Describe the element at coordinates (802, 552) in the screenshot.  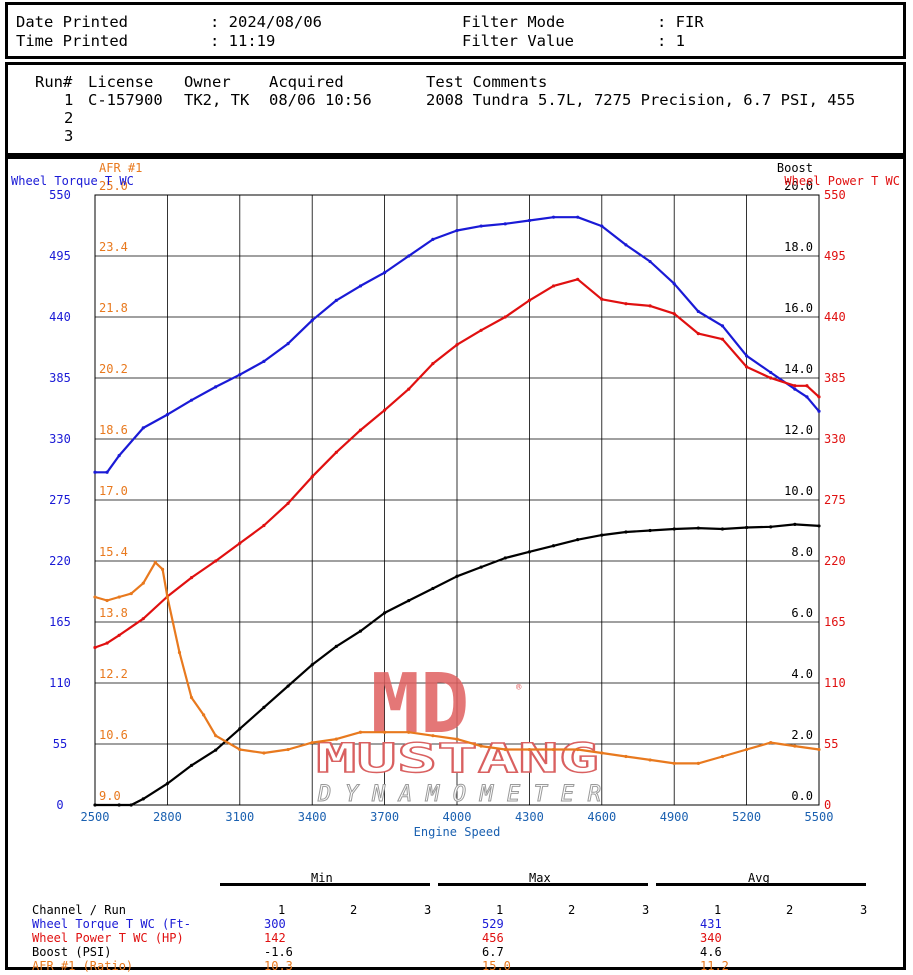
I see `right-boost-tick-label: 8.0` at that location.